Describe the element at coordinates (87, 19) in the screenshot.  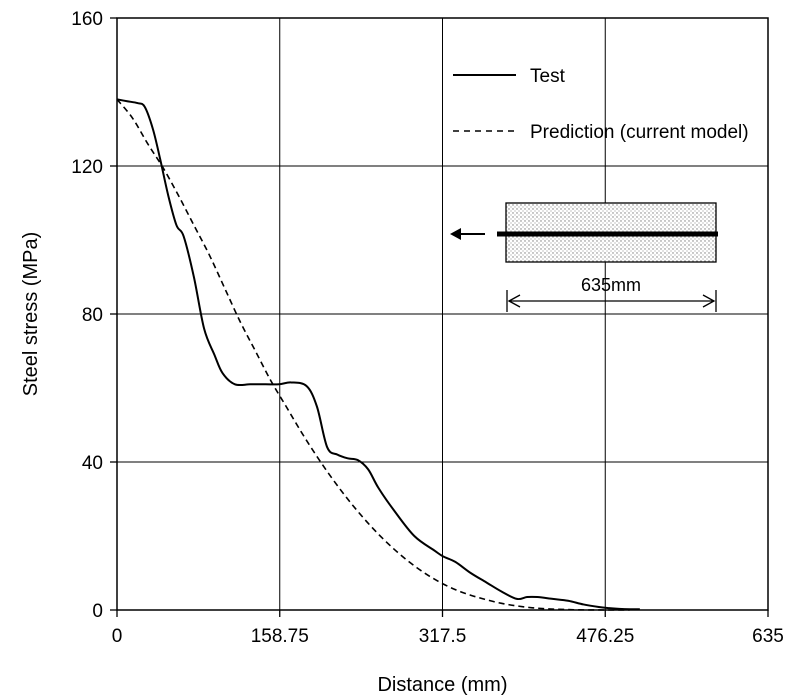
I see `y-tick-label: 160` at that location.